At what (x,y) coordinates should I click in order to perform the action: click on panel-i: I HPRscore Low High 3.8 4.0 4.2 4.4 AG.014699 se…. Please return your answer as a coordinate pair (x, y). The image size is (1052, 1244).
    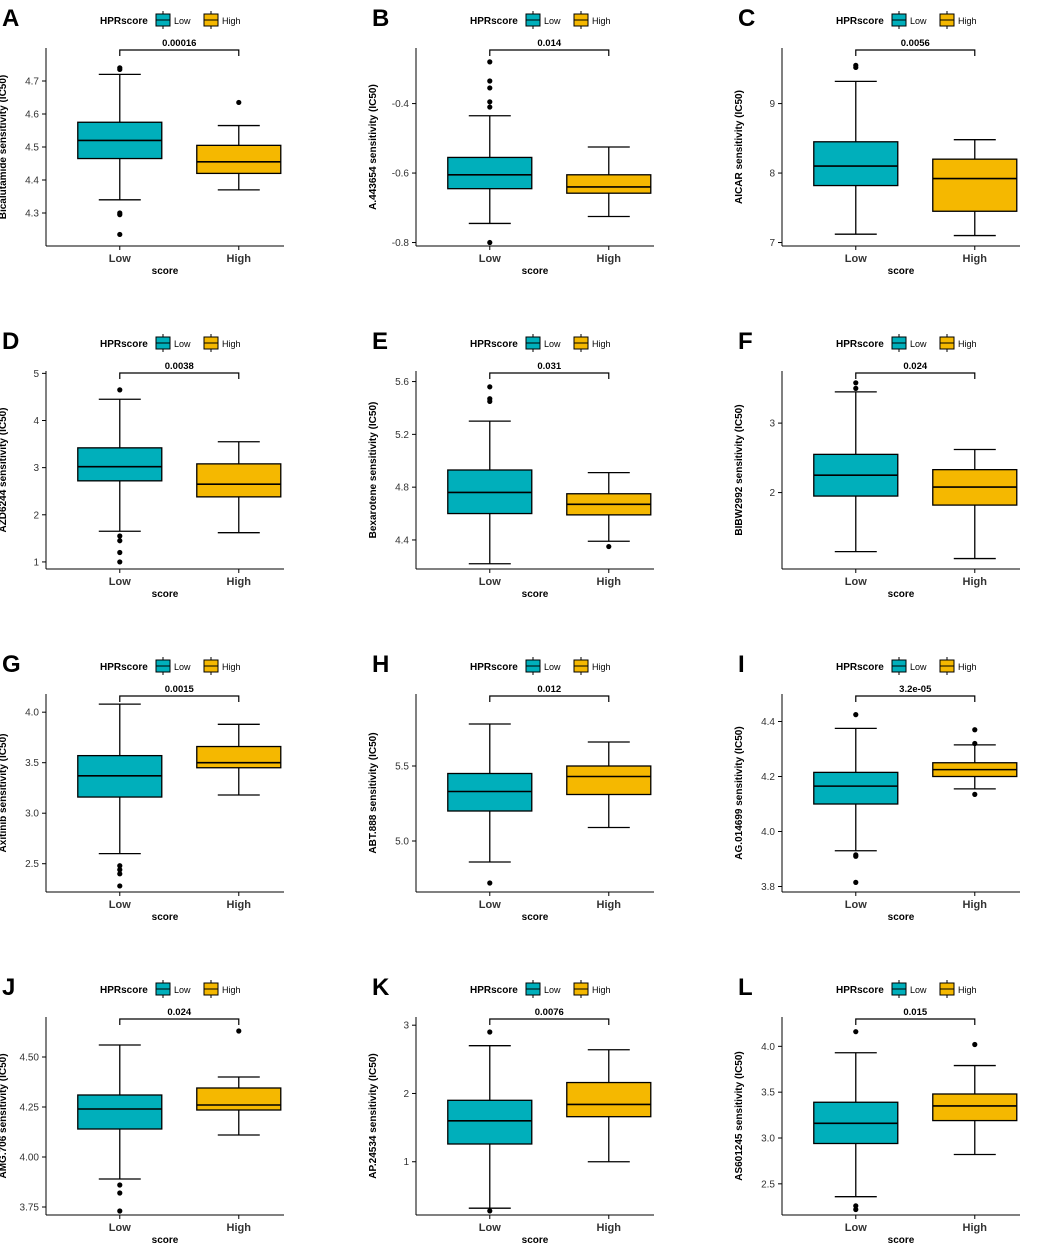
    Looking at the image, I should click on (877, 787).